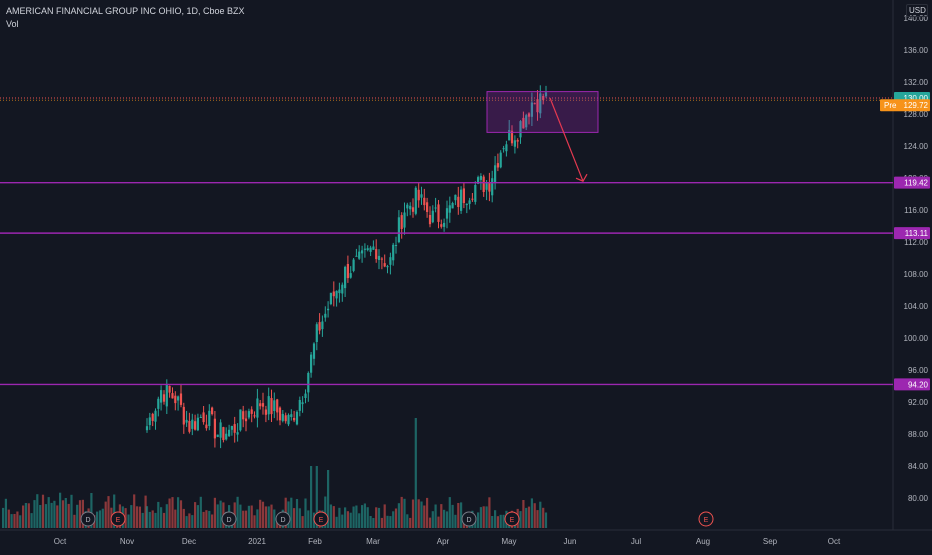 The height and width of the screenshot is (555, 932). What do you see at coordinates (916, 146) in the screenshot?
I see `price-tick-label: 124.00` at bounding box center [916, 146].